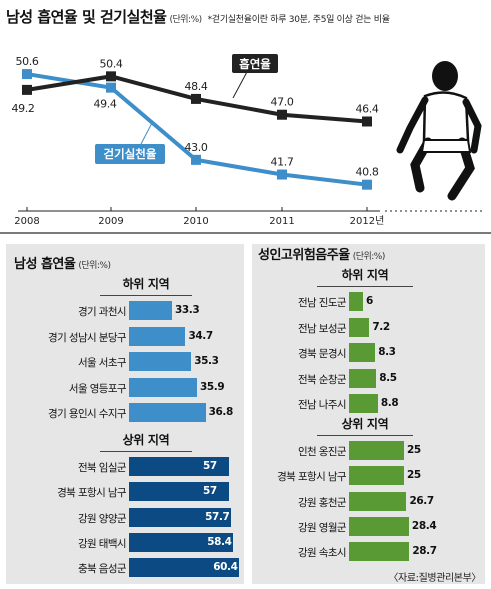 This screenshot has width=491, height=589. Describe the element at coordinates (322, 405) in the screenshot. I see `bar-category-label: 전남 나주시` at that location.